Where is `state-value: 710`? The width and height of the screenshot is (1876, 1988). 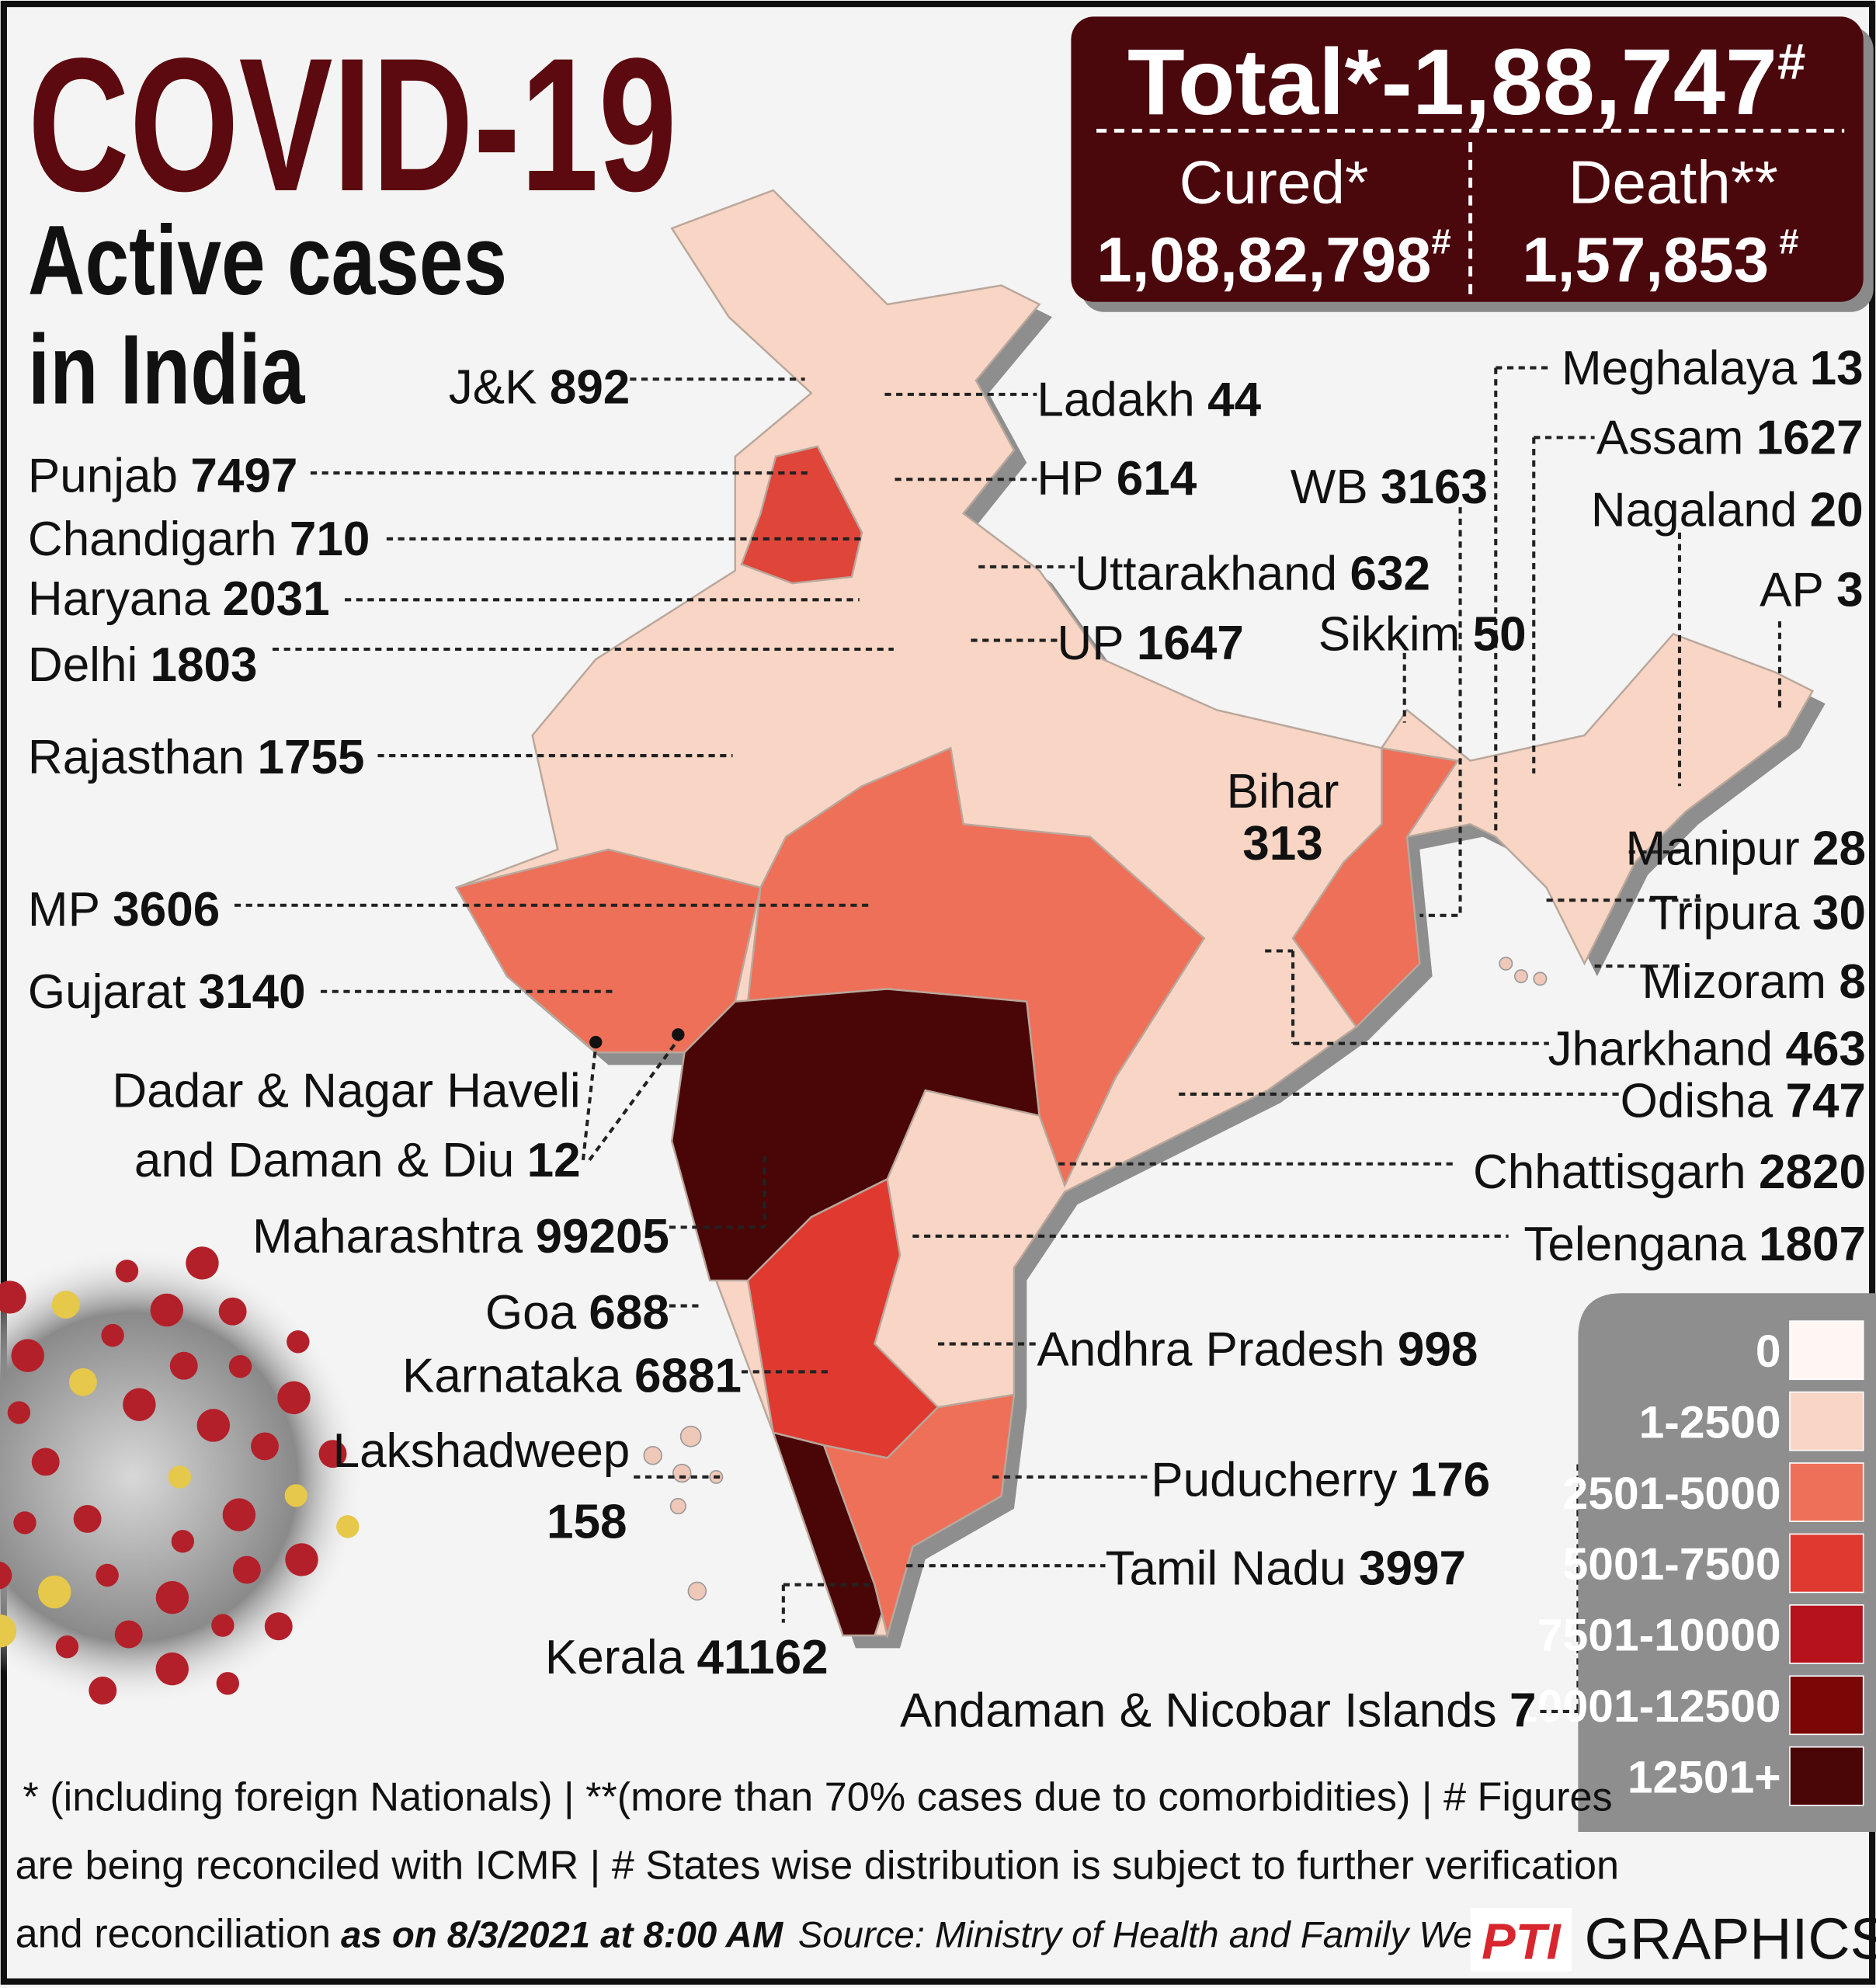 state-value: 710 is located at coordinates (330, 539).